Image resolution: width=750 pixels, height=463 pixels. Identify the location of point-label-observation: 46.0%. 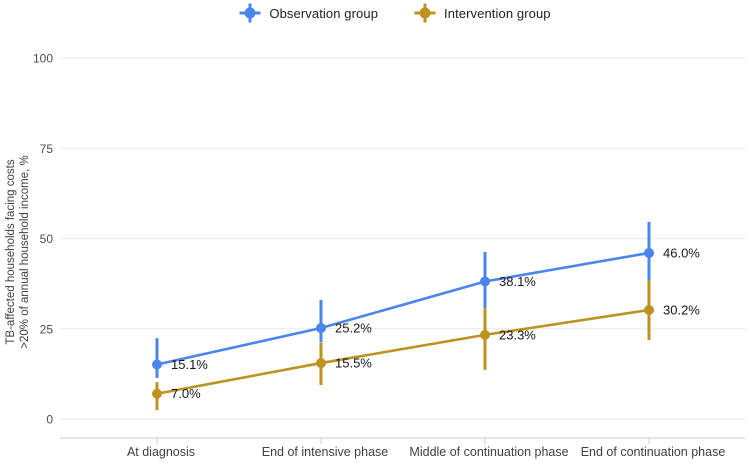
(681, 252).